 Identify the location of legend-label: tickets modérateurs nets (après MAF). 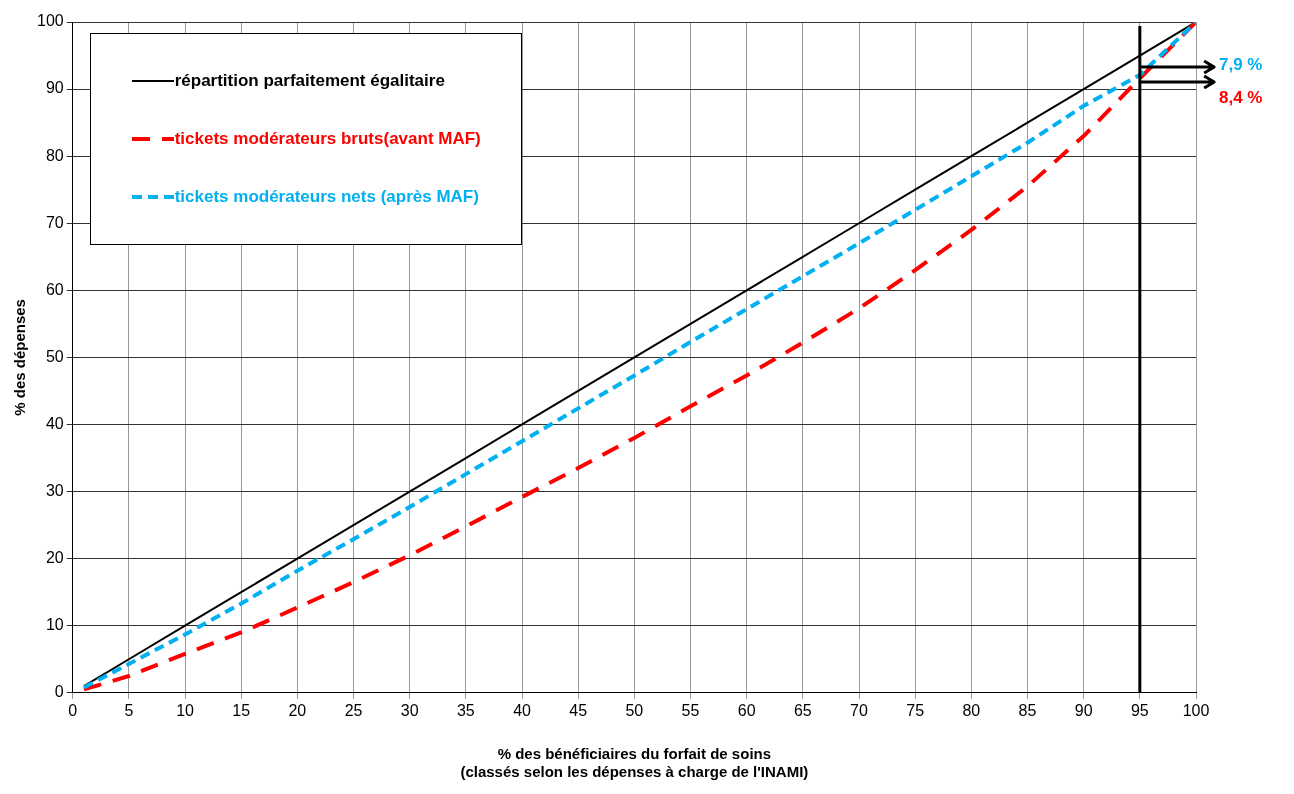
(326, 197).